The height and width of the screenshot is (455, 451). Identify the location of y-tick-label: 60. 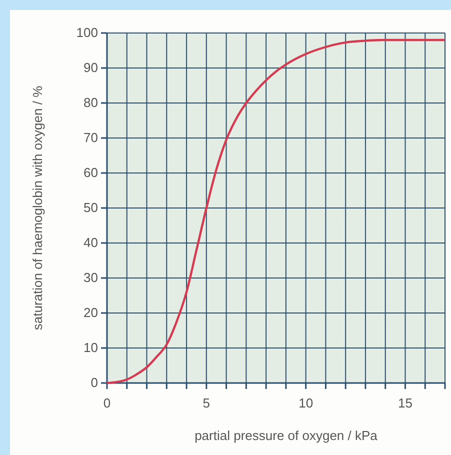
(91, 172).